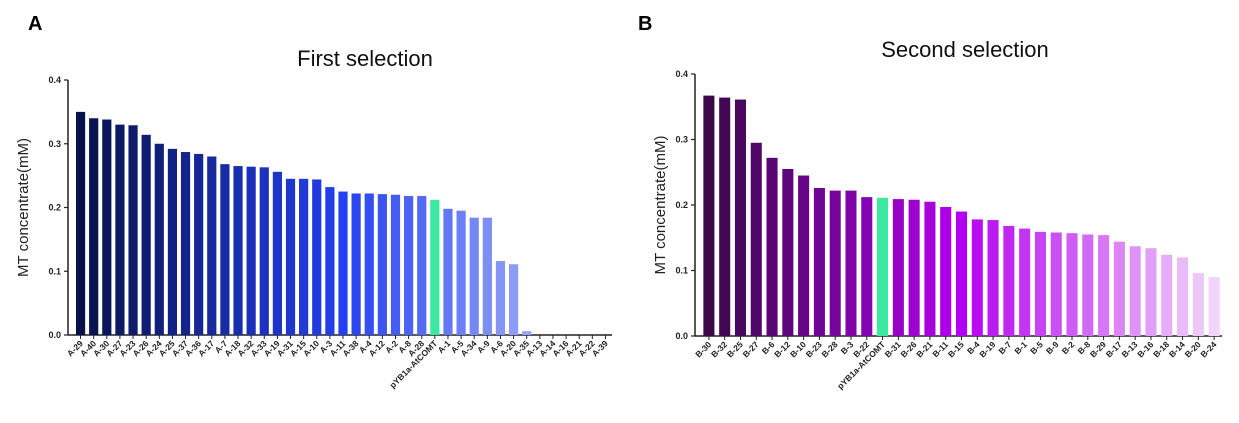 Image resolution: width=1239 pixels, height=423 pixels. Describe the element at coordinates (645, 24) in the screenshot. I see `panel-letter: B` at that location.